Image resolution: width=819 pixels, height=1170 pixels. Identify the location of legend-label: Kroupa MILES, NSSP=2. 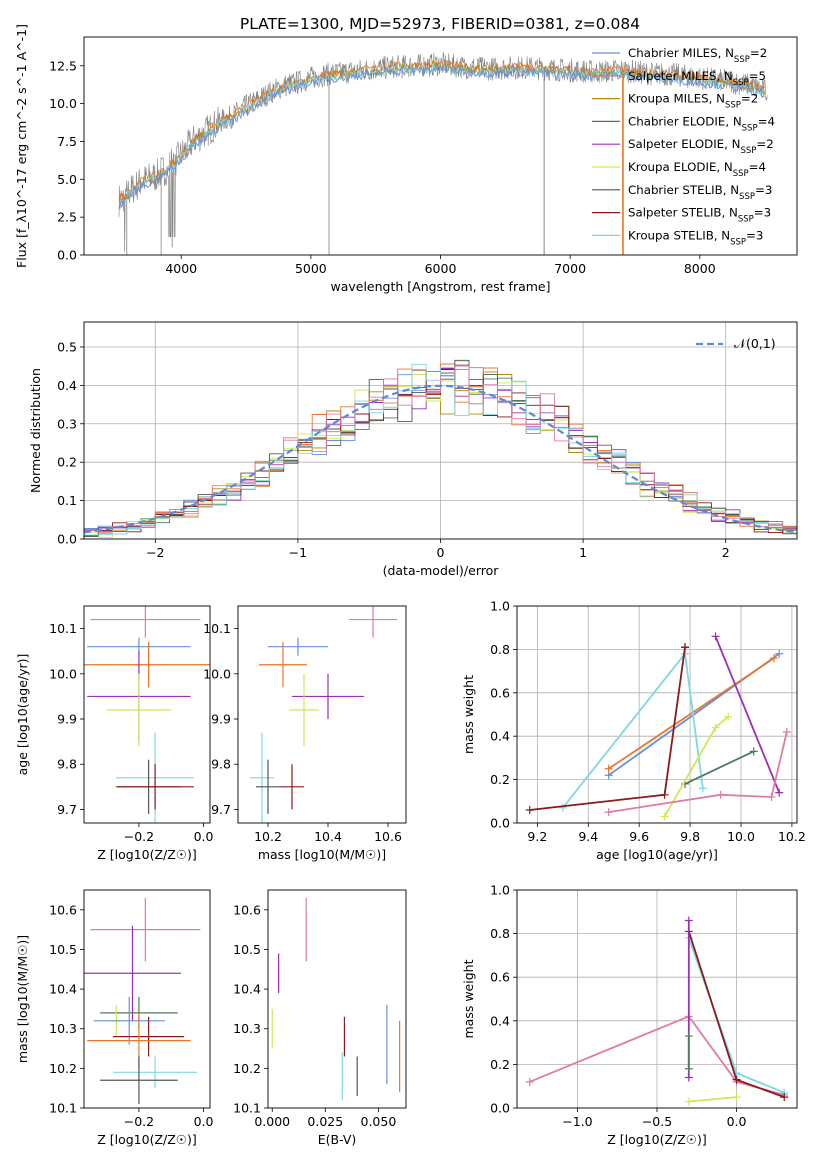
(693, 101).